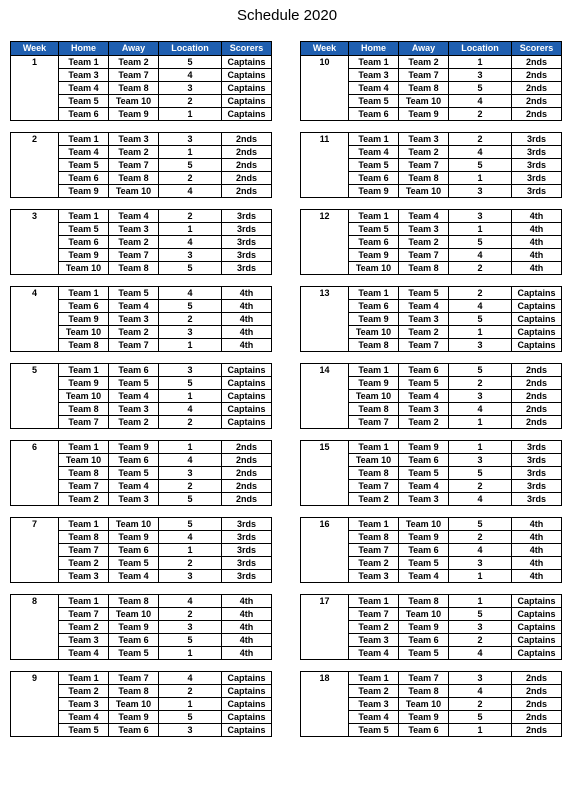 This screenshot has height=799, width=574. I want to click on location-header: Location, so click(480, 48).